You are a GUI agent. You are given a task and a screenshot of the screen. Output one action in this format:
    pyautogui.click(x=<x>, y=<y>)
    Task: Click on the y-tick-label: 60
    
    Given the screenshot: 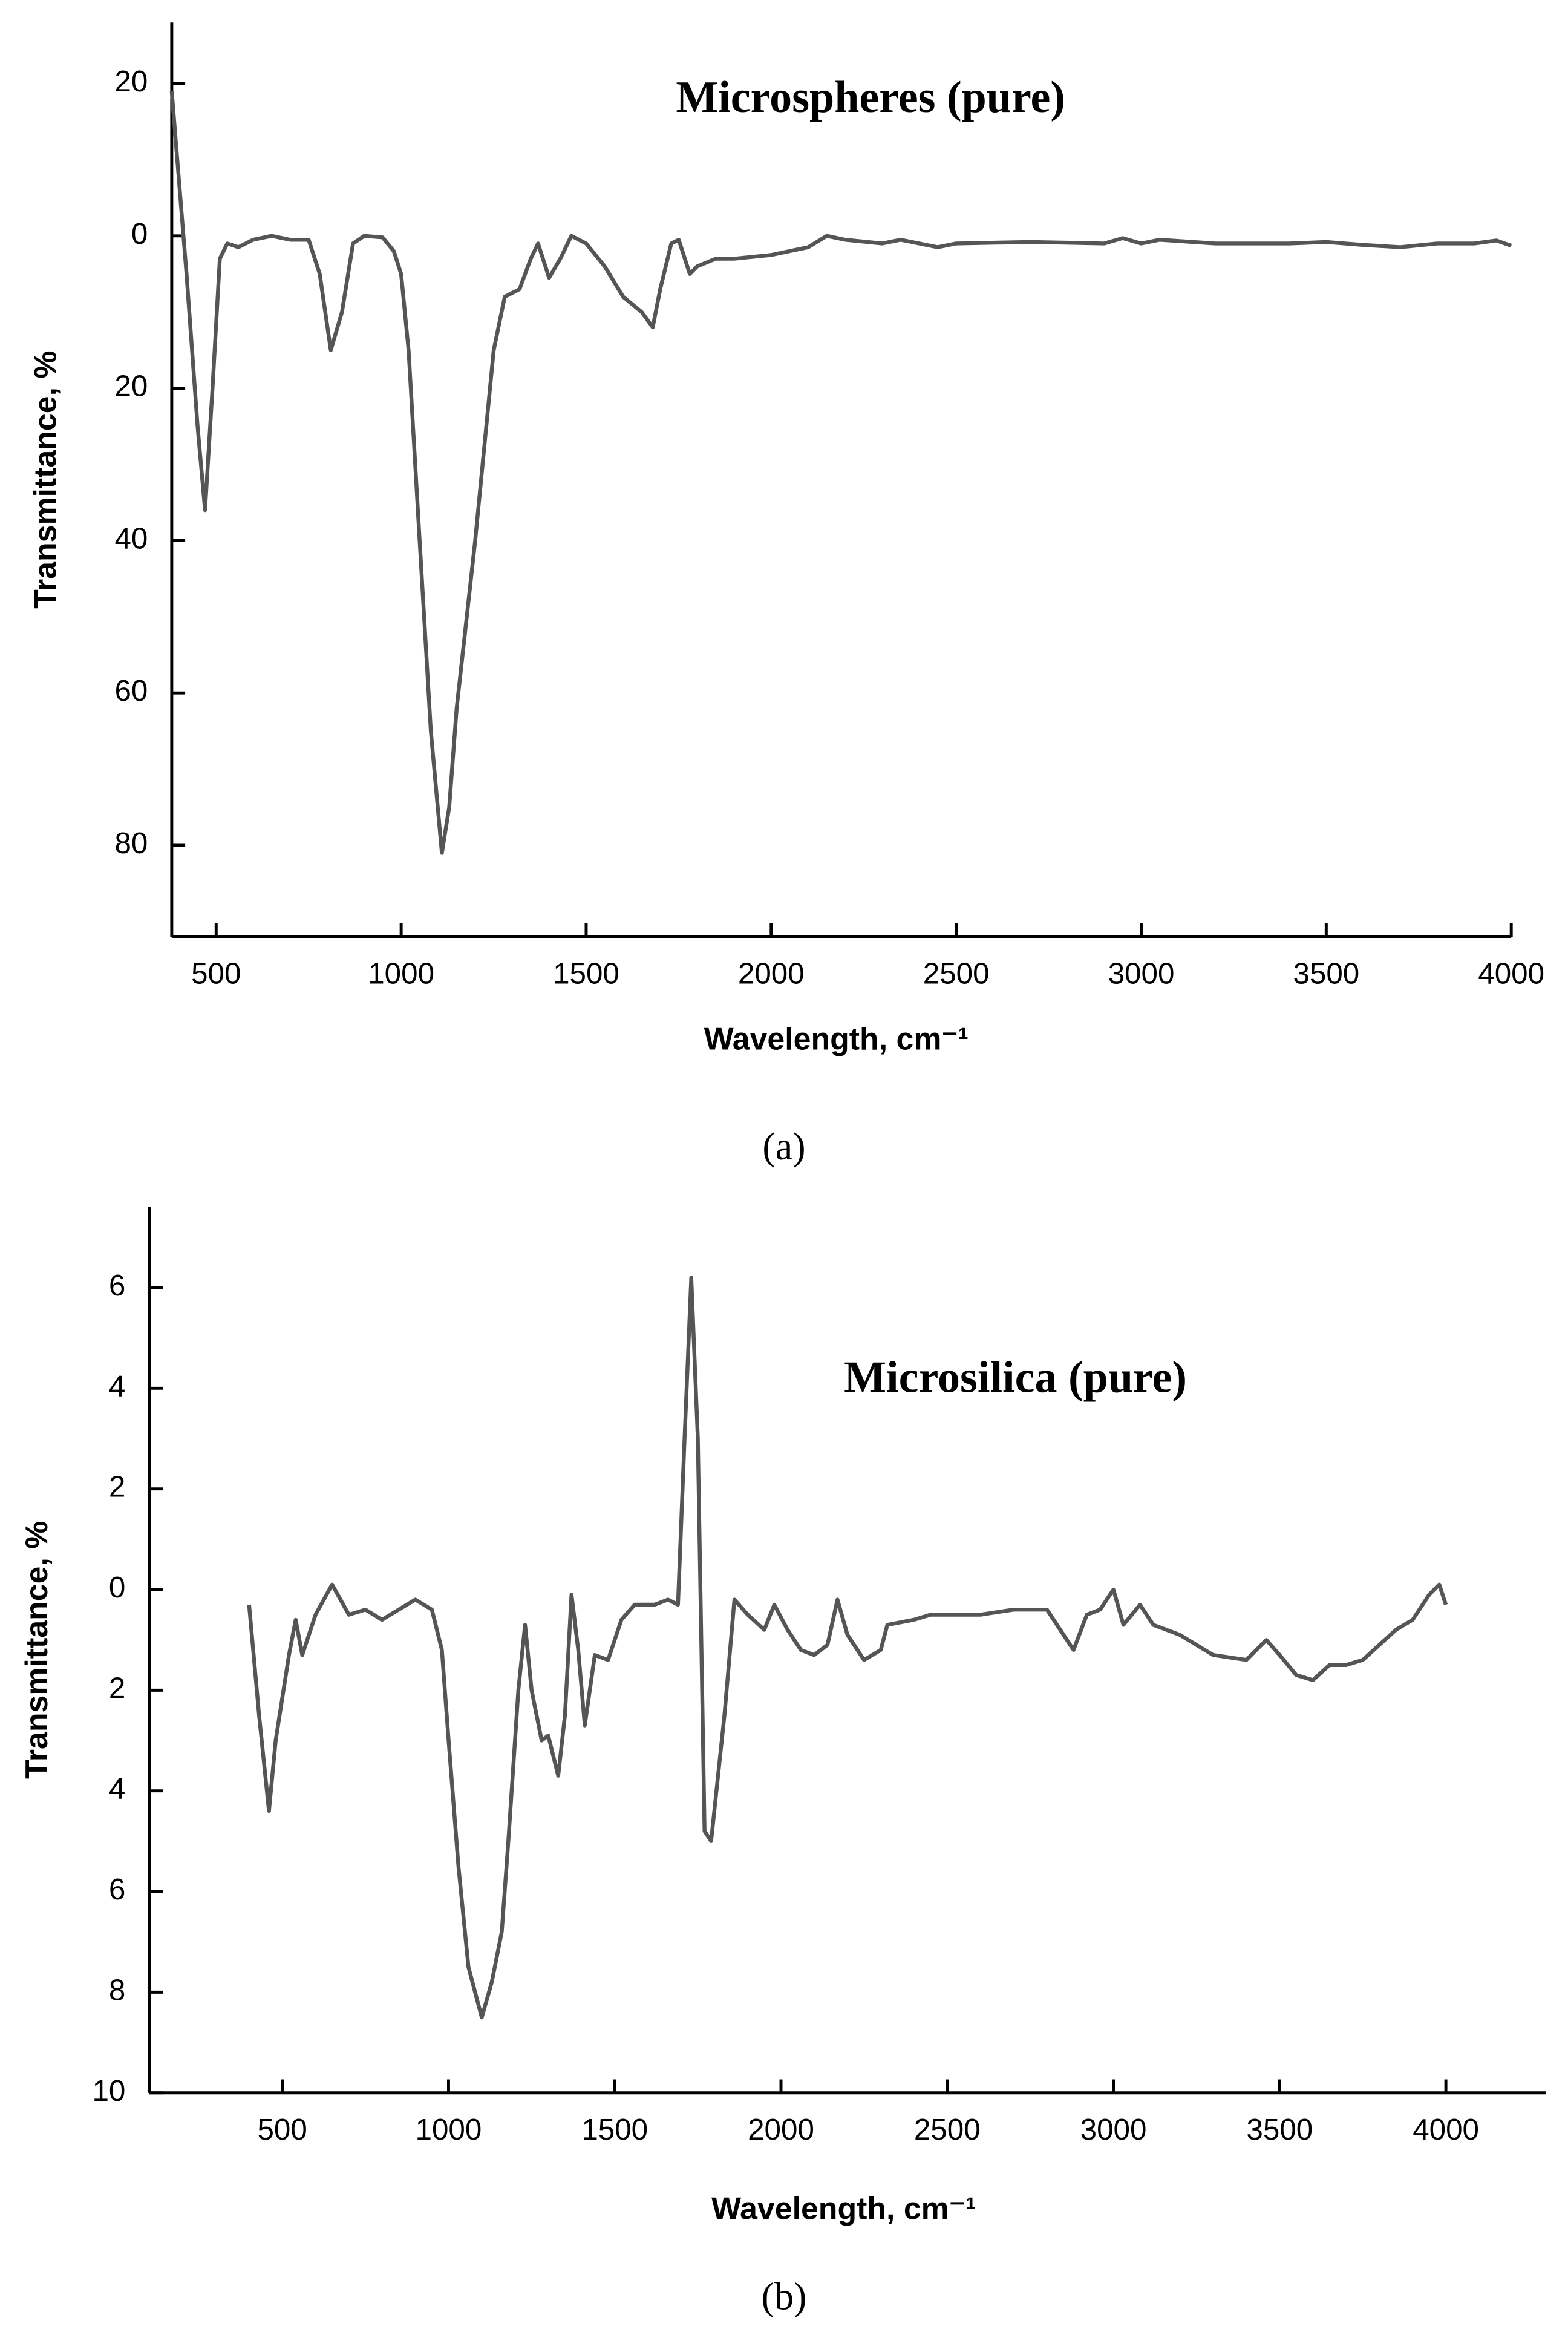 What is the action you would take?
    pyautogui.click(x=131, y=690)
    